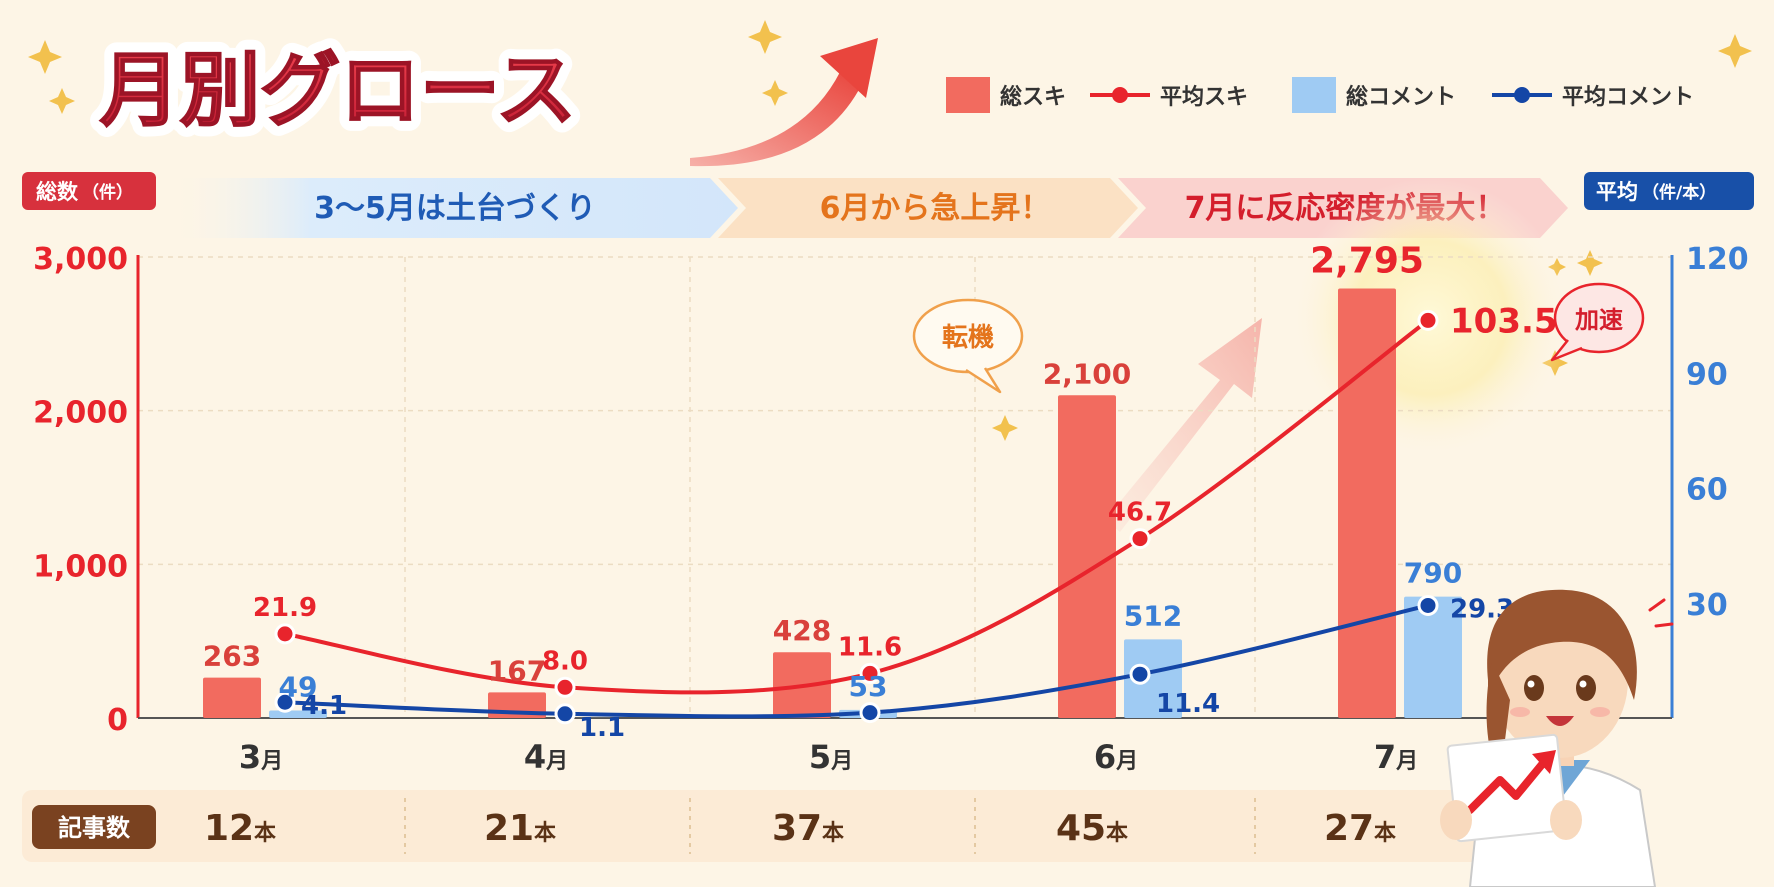 This screenshot has width=1774, height=887. I want to click on svg-text: 総数, so click(57, 192).